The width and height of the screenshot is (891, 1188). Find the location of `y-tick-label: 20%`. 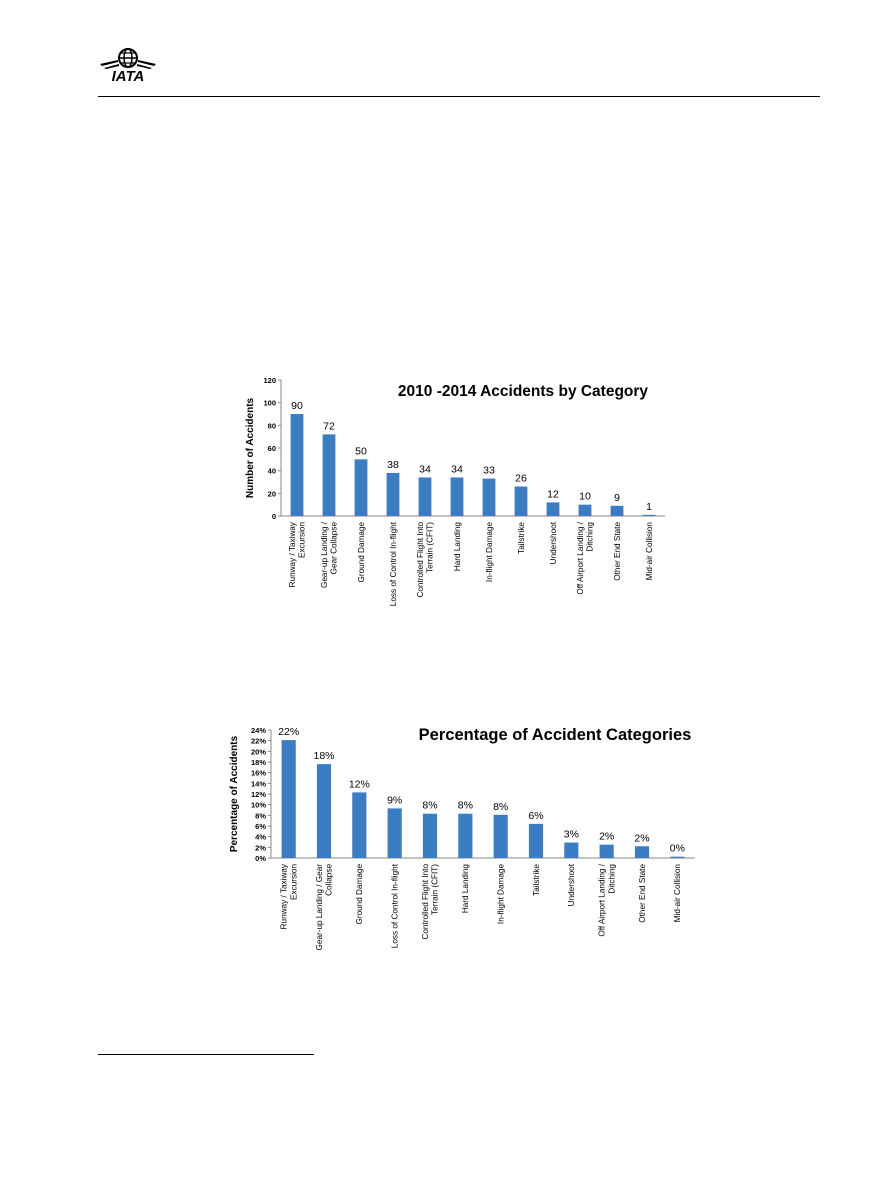

y-tick-label: 20% is located at coordinates (258, 751).